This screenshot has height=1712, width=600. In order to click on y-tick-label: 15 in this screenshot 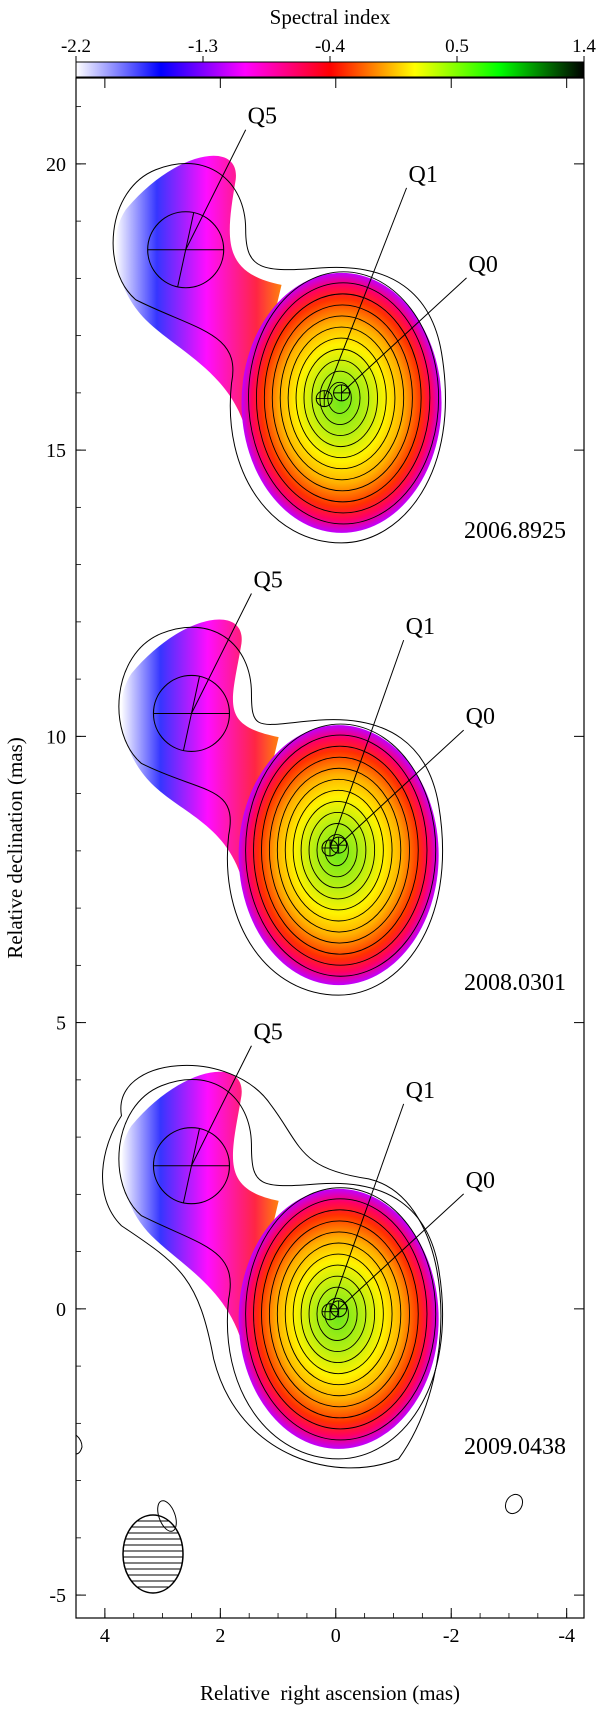, I will do `click(56, 451)`.